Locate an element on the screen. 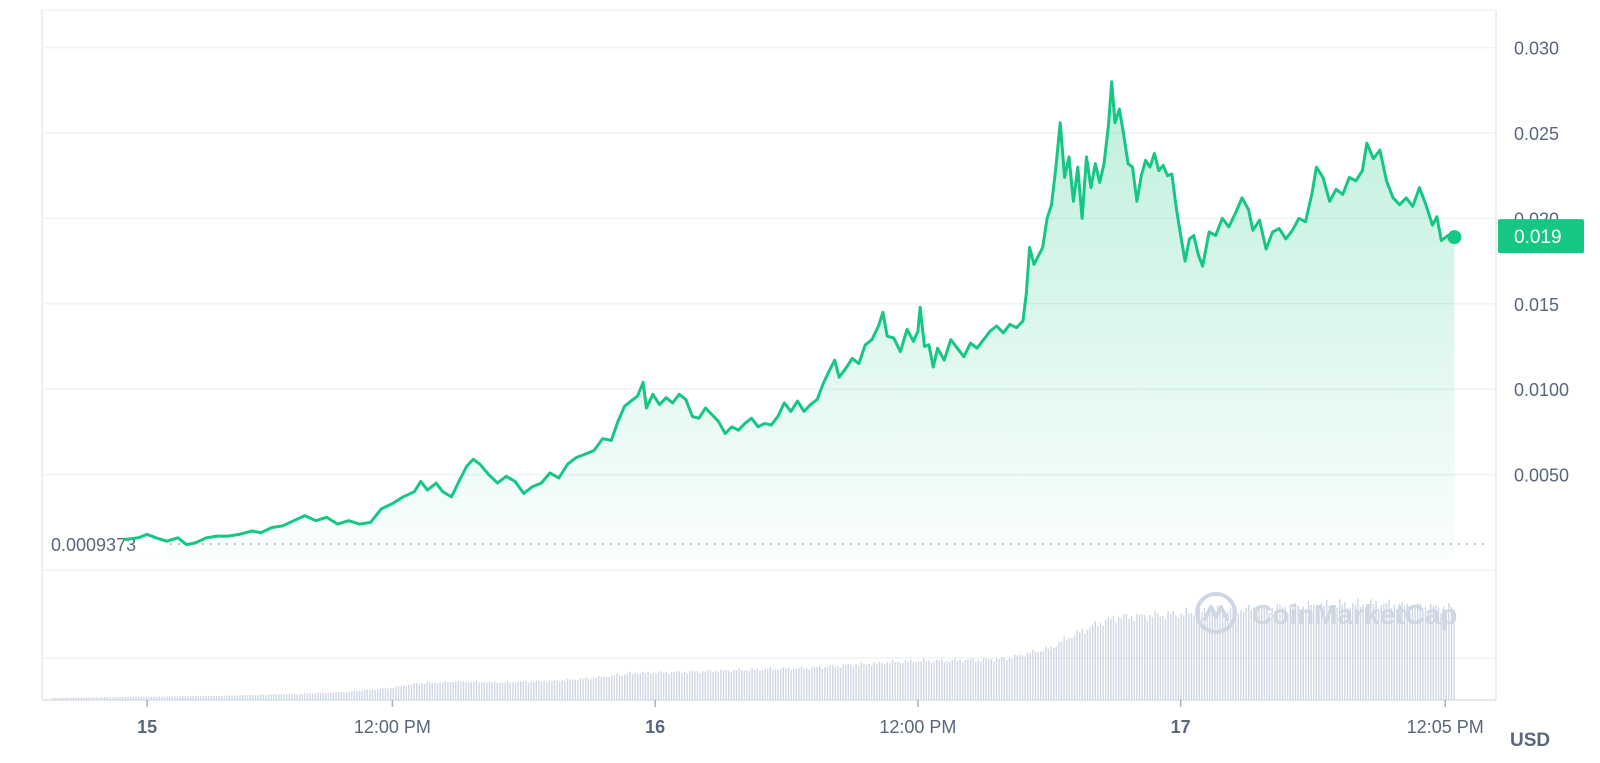  currency-label: USD is located at coordinates (1530, 740).